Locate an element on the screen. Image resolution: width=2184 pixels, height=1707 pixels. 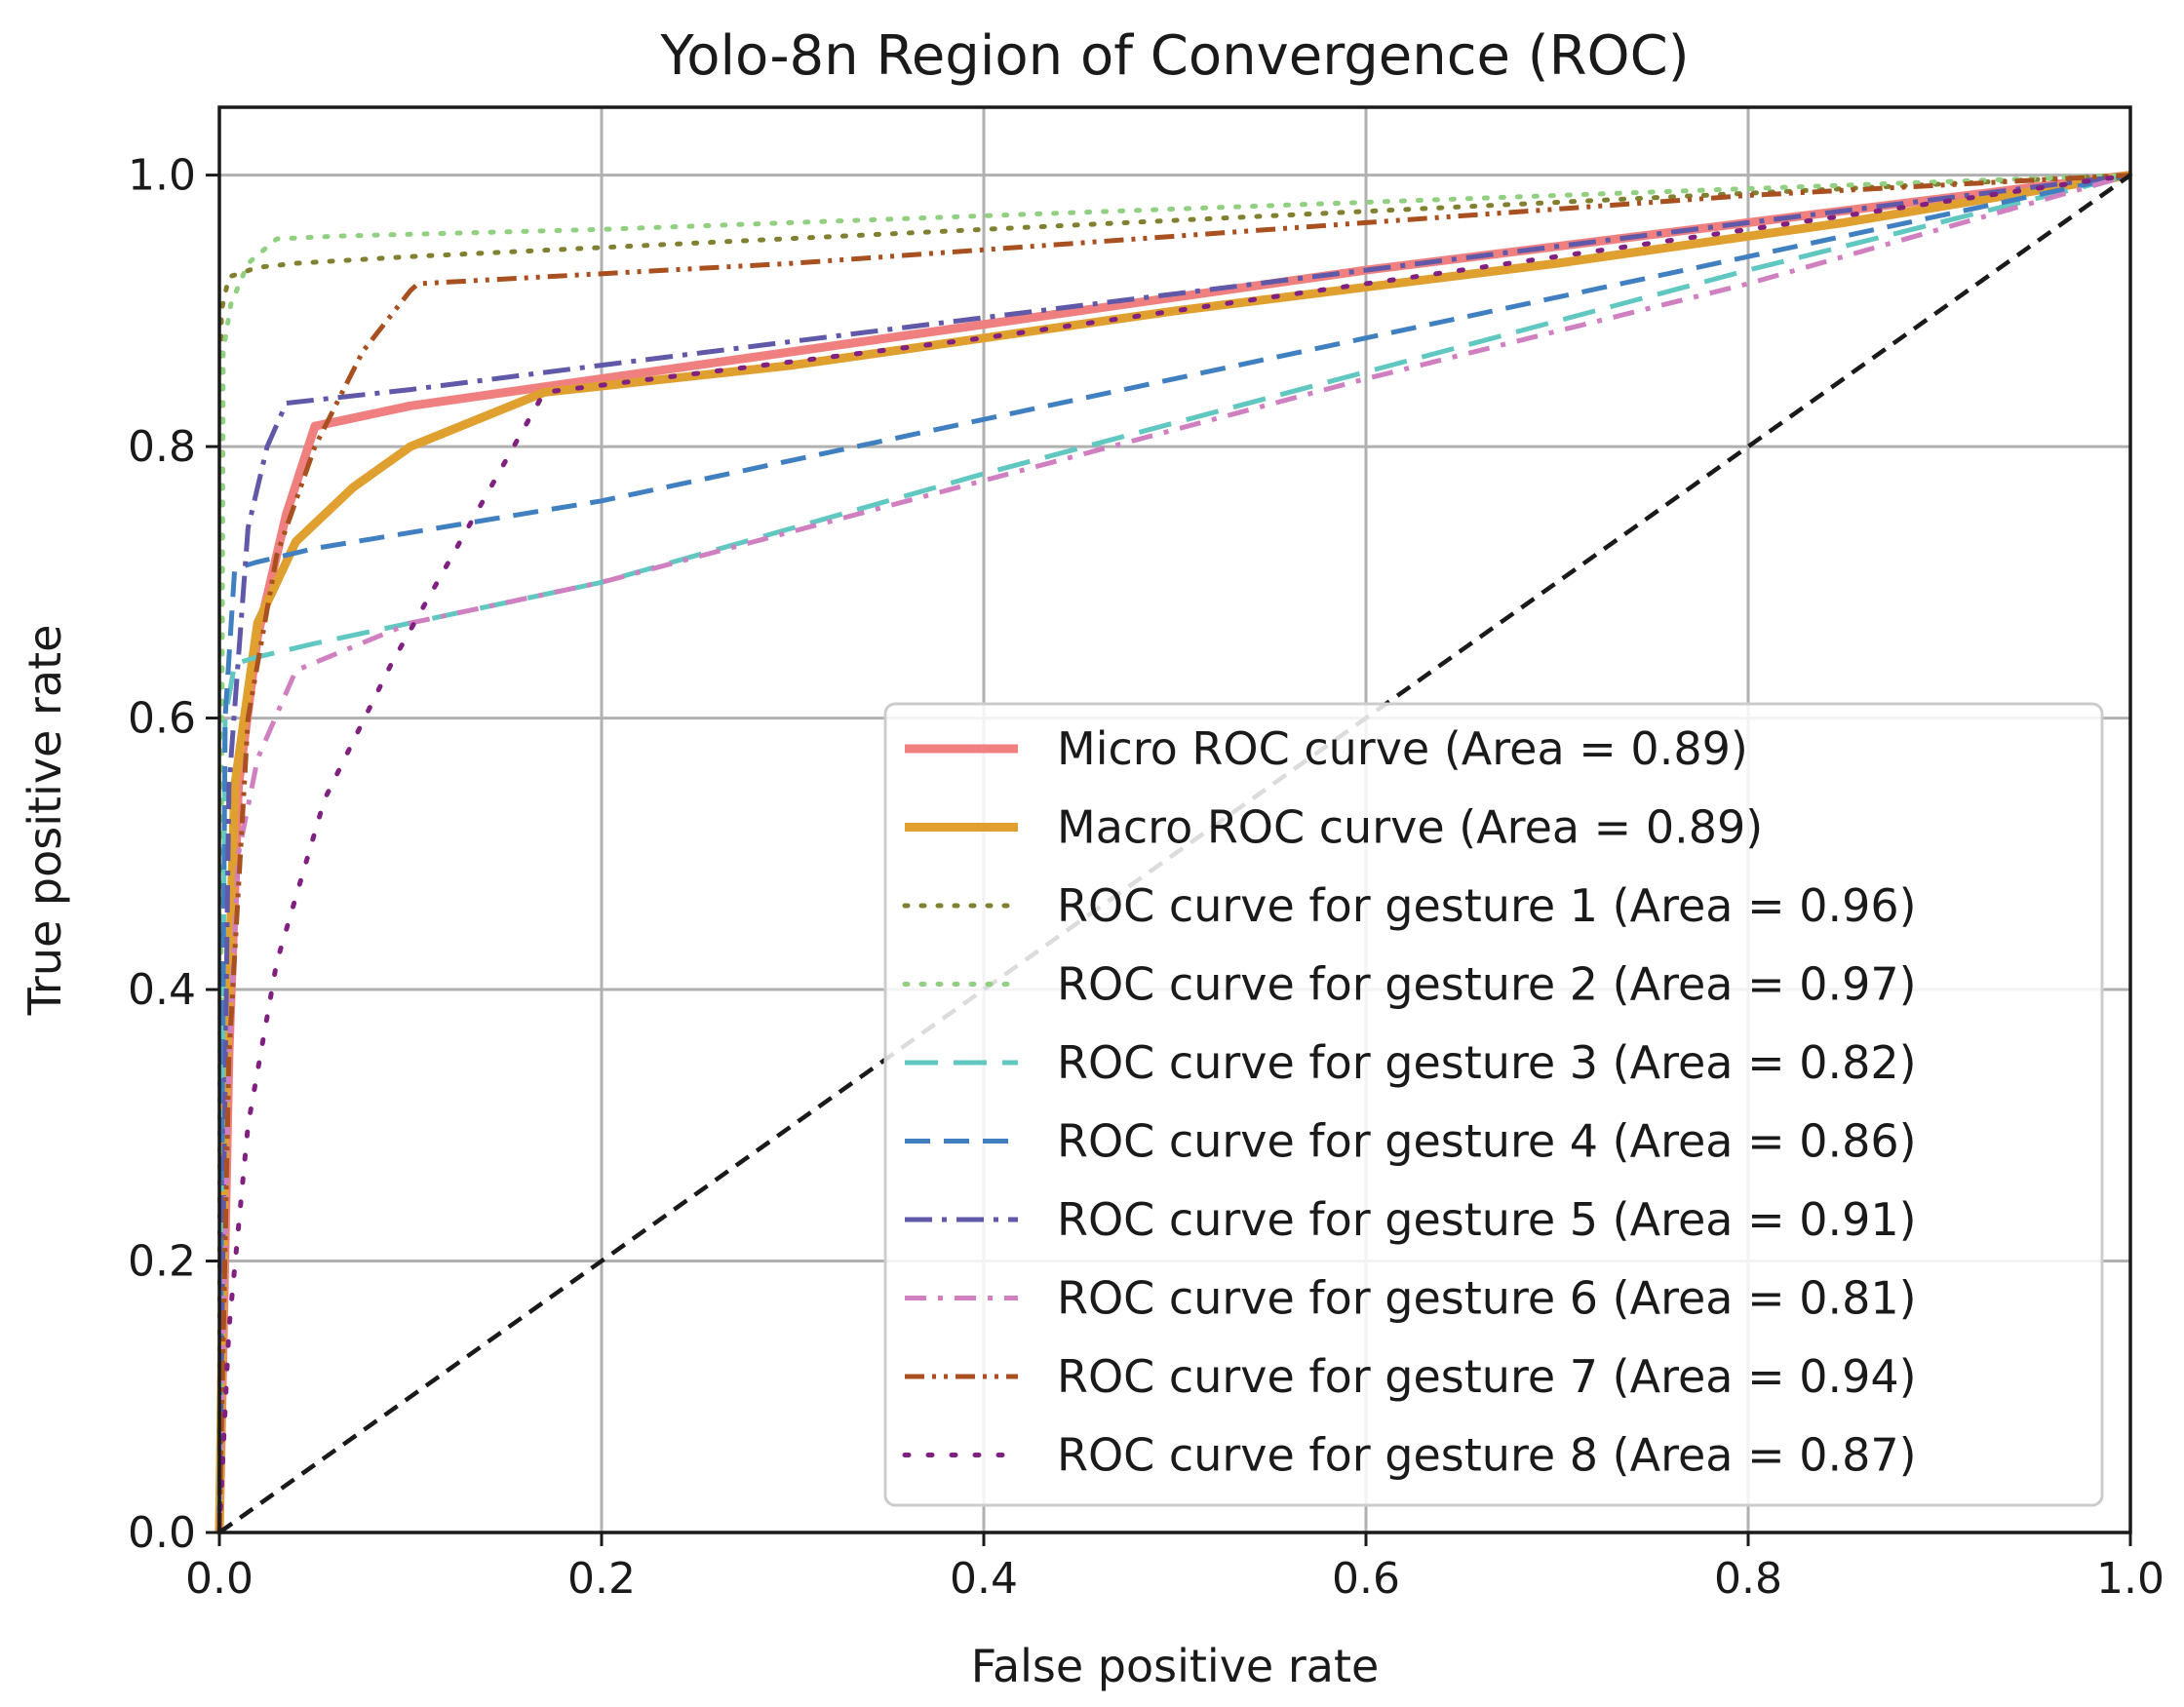
legend-label: ROC curve for gesture 8 (Area = 0.87) is located at coordinates (1487, 1455).